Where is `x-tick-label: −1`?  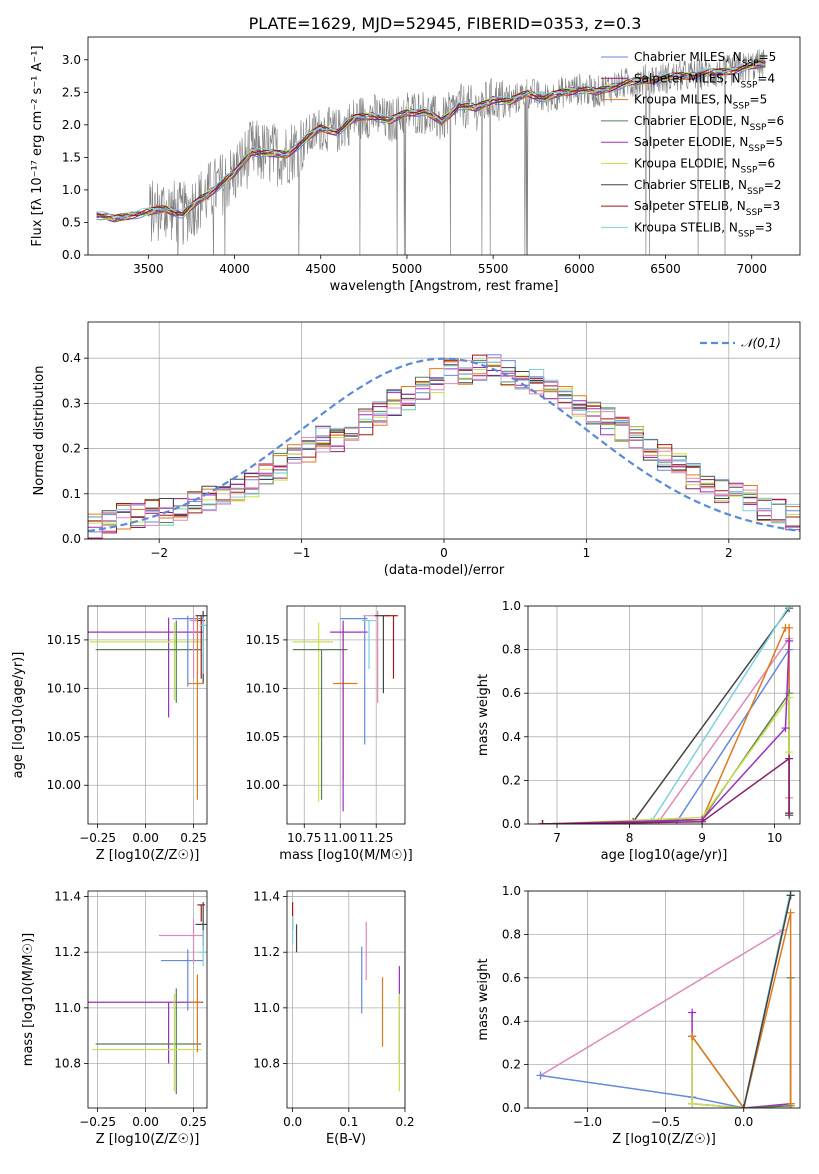
x-tick-label: −1 is located at coordinates (302, 553).